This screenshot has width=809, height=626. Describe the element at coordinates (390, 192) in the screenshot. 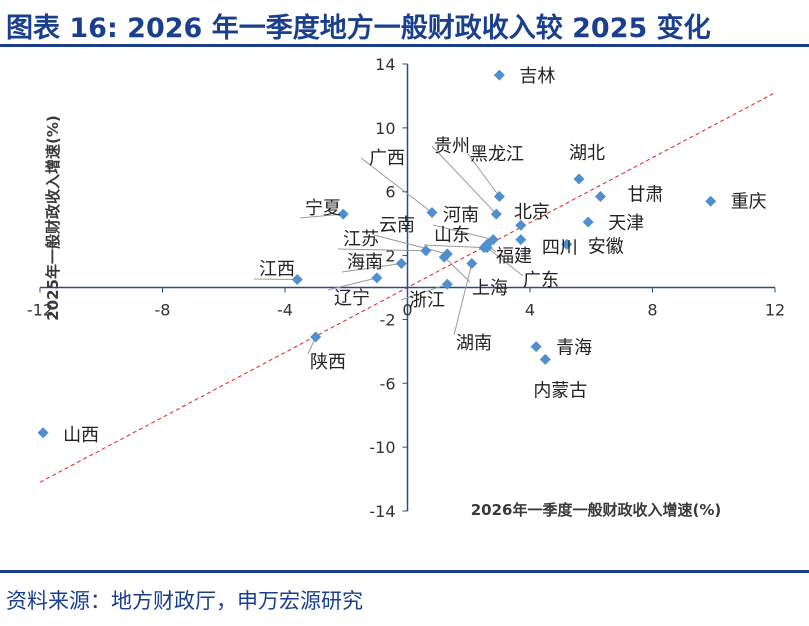

I see `y-tick-label: 6` at that location.